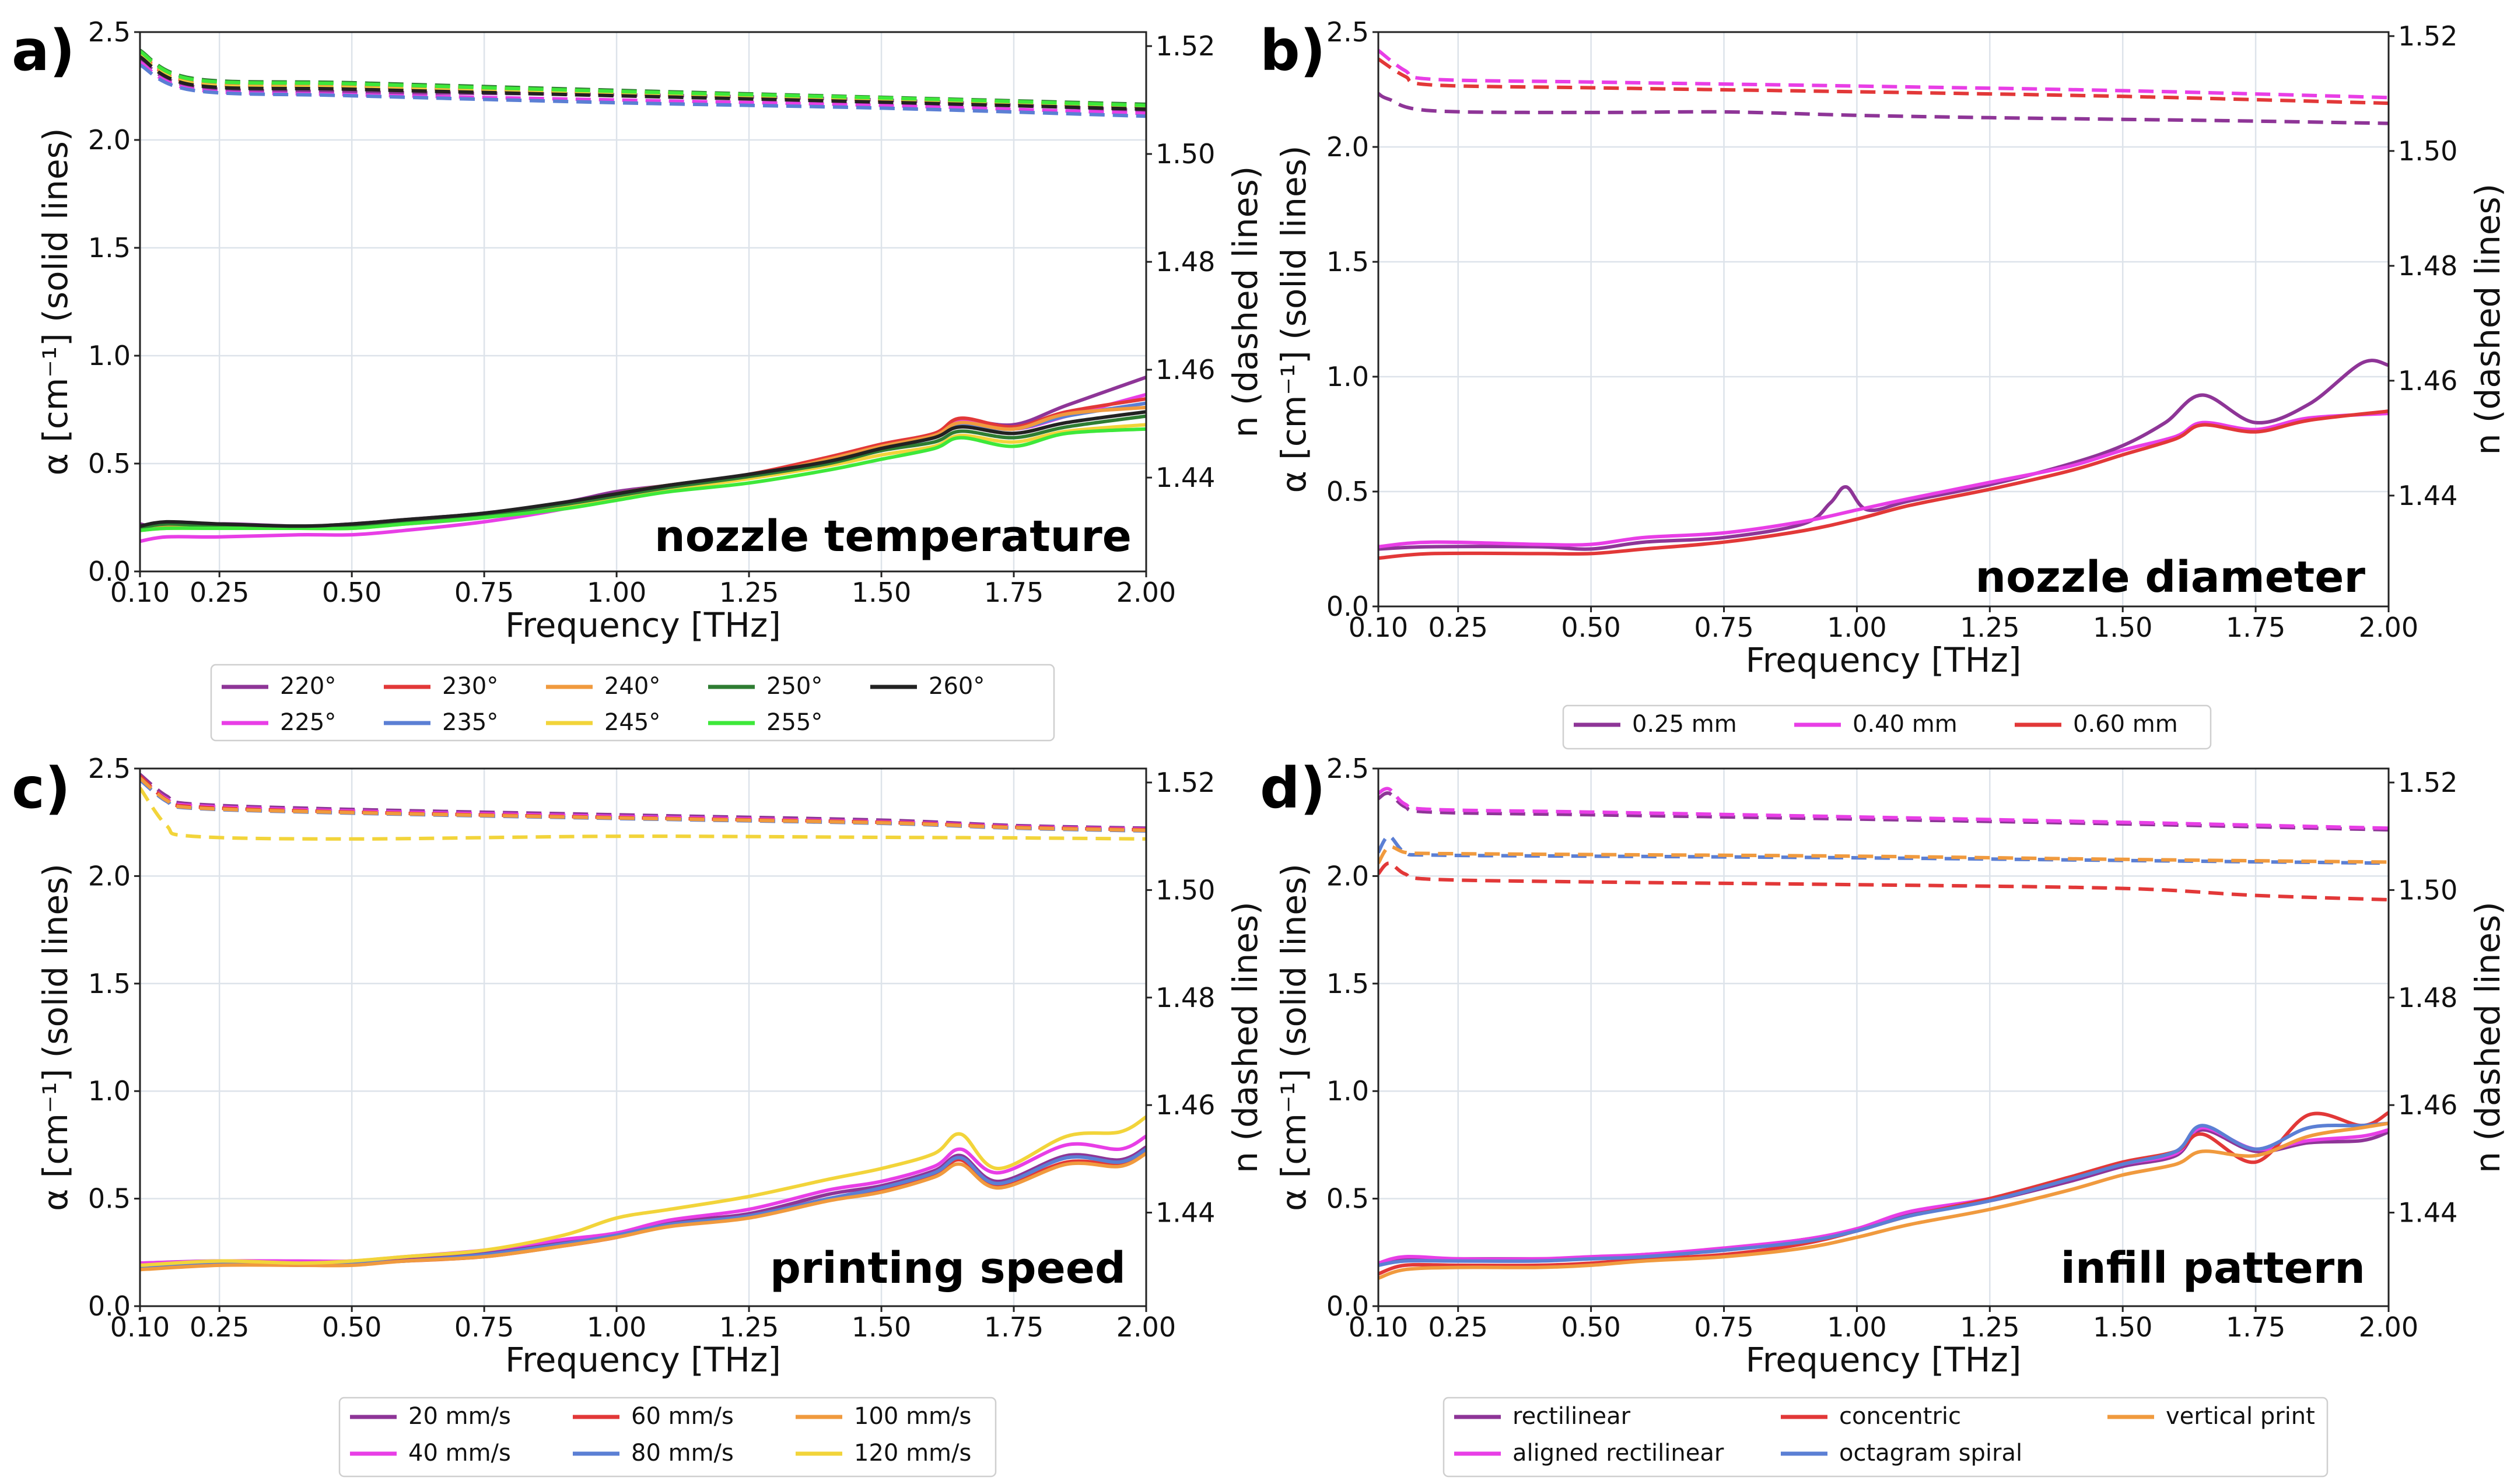 The width and height of the screenshot is (2514, 1484). What do you see at coordinates (632, 722) in the screenshot?
I see `legend-entry: 245°` at bounding box center [632, 722].